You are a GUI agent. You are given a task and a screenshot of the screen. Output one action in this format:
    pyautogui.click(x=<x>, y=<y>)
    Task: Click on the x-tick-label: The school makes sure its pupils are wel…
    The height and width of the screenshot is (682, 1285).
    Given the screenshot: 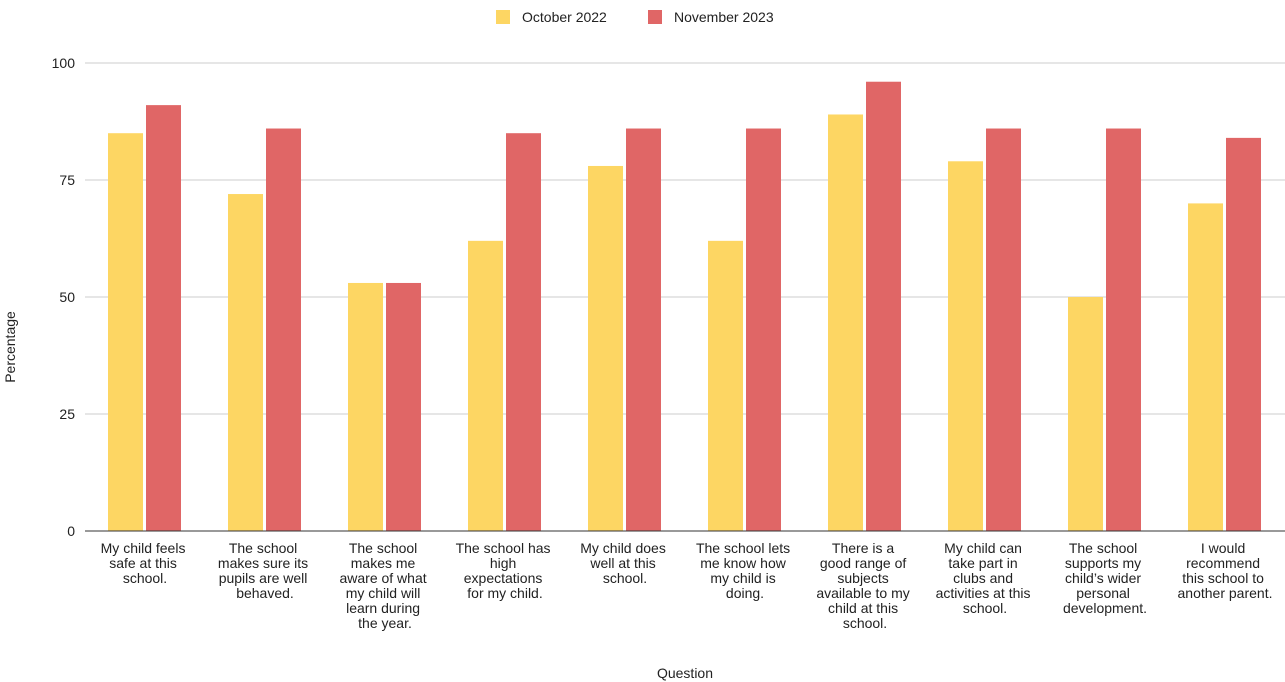 What is the action you would take?
    pyautogui.click(x=265, y=570)
    